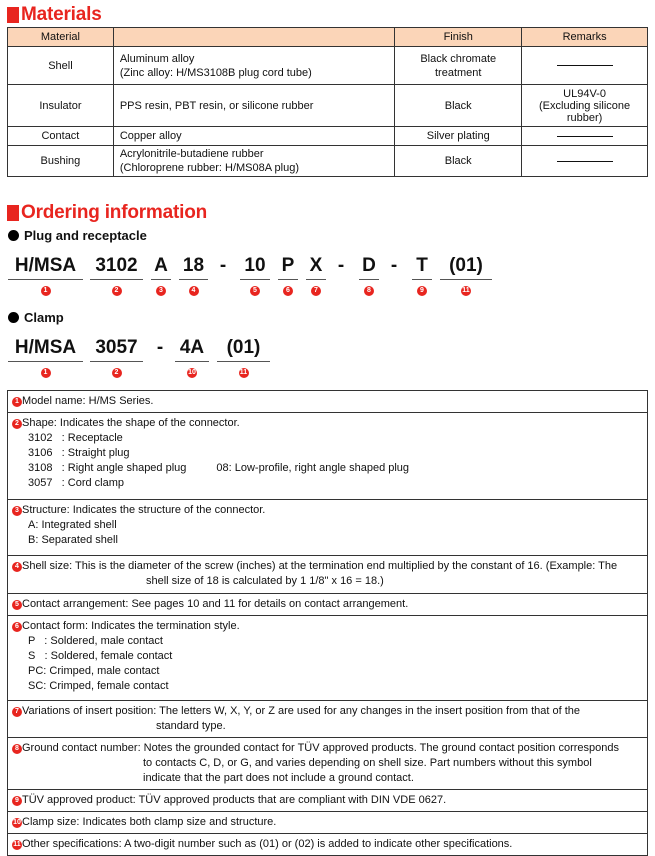 This screenshot has width=655, height=856. I want to click on desc-line: Acrylonitrile-butadiene rubber, so click(191, 154).